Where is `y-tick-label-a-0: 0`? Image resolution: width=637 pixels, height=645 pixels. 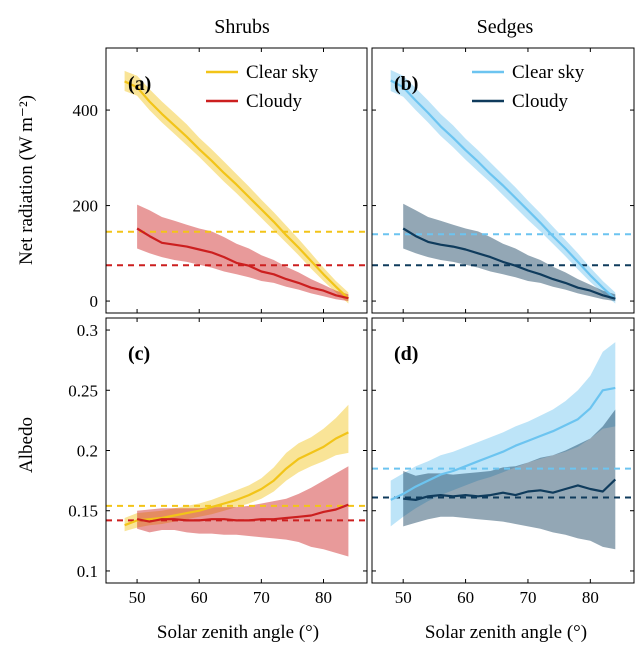 y-tick-label-a-0: 0 is located at coordinates (94, 301).